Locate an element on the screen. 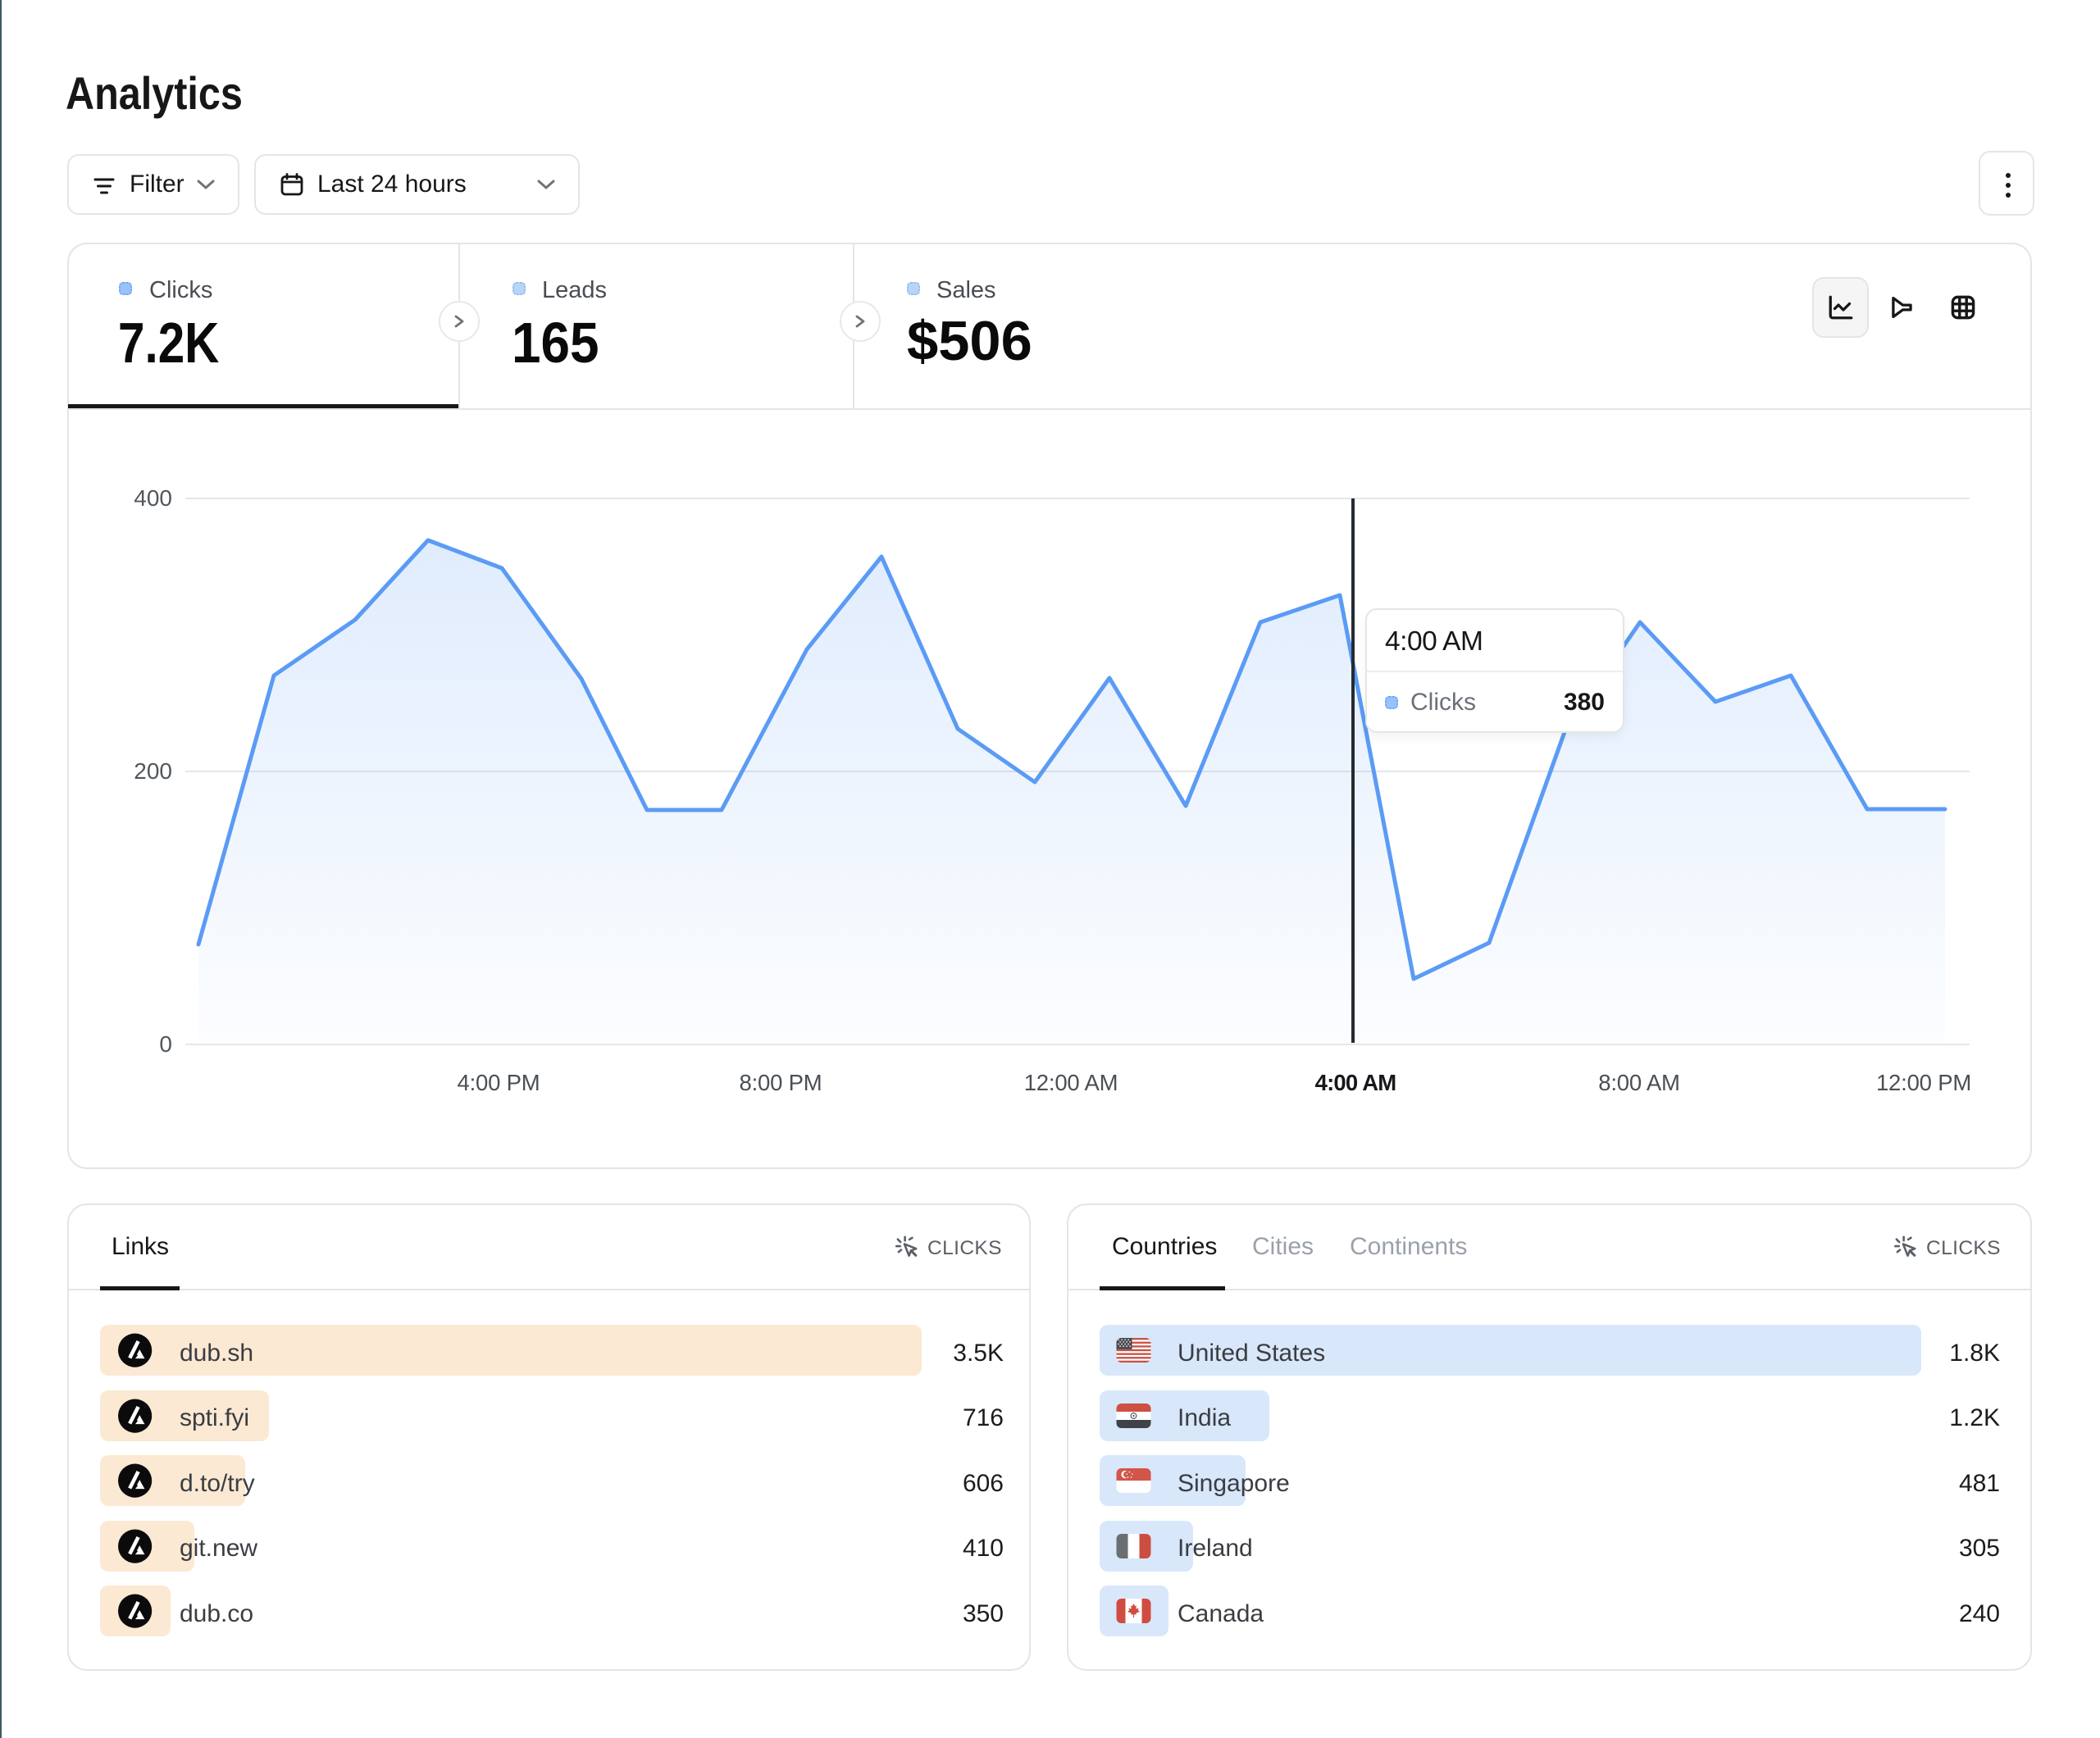 This screenshot has height=1738, width=2100. svg-text: Singapore is located at coordinates (1234, 1483).